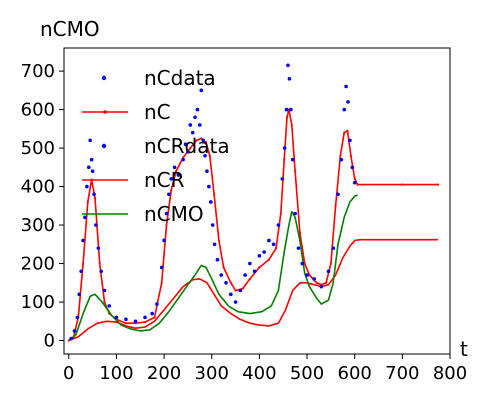  What do you see at coordinates (38, 71) in the screenshot?
I see `y-tick-label: 700` at bounding box center [38, 71].